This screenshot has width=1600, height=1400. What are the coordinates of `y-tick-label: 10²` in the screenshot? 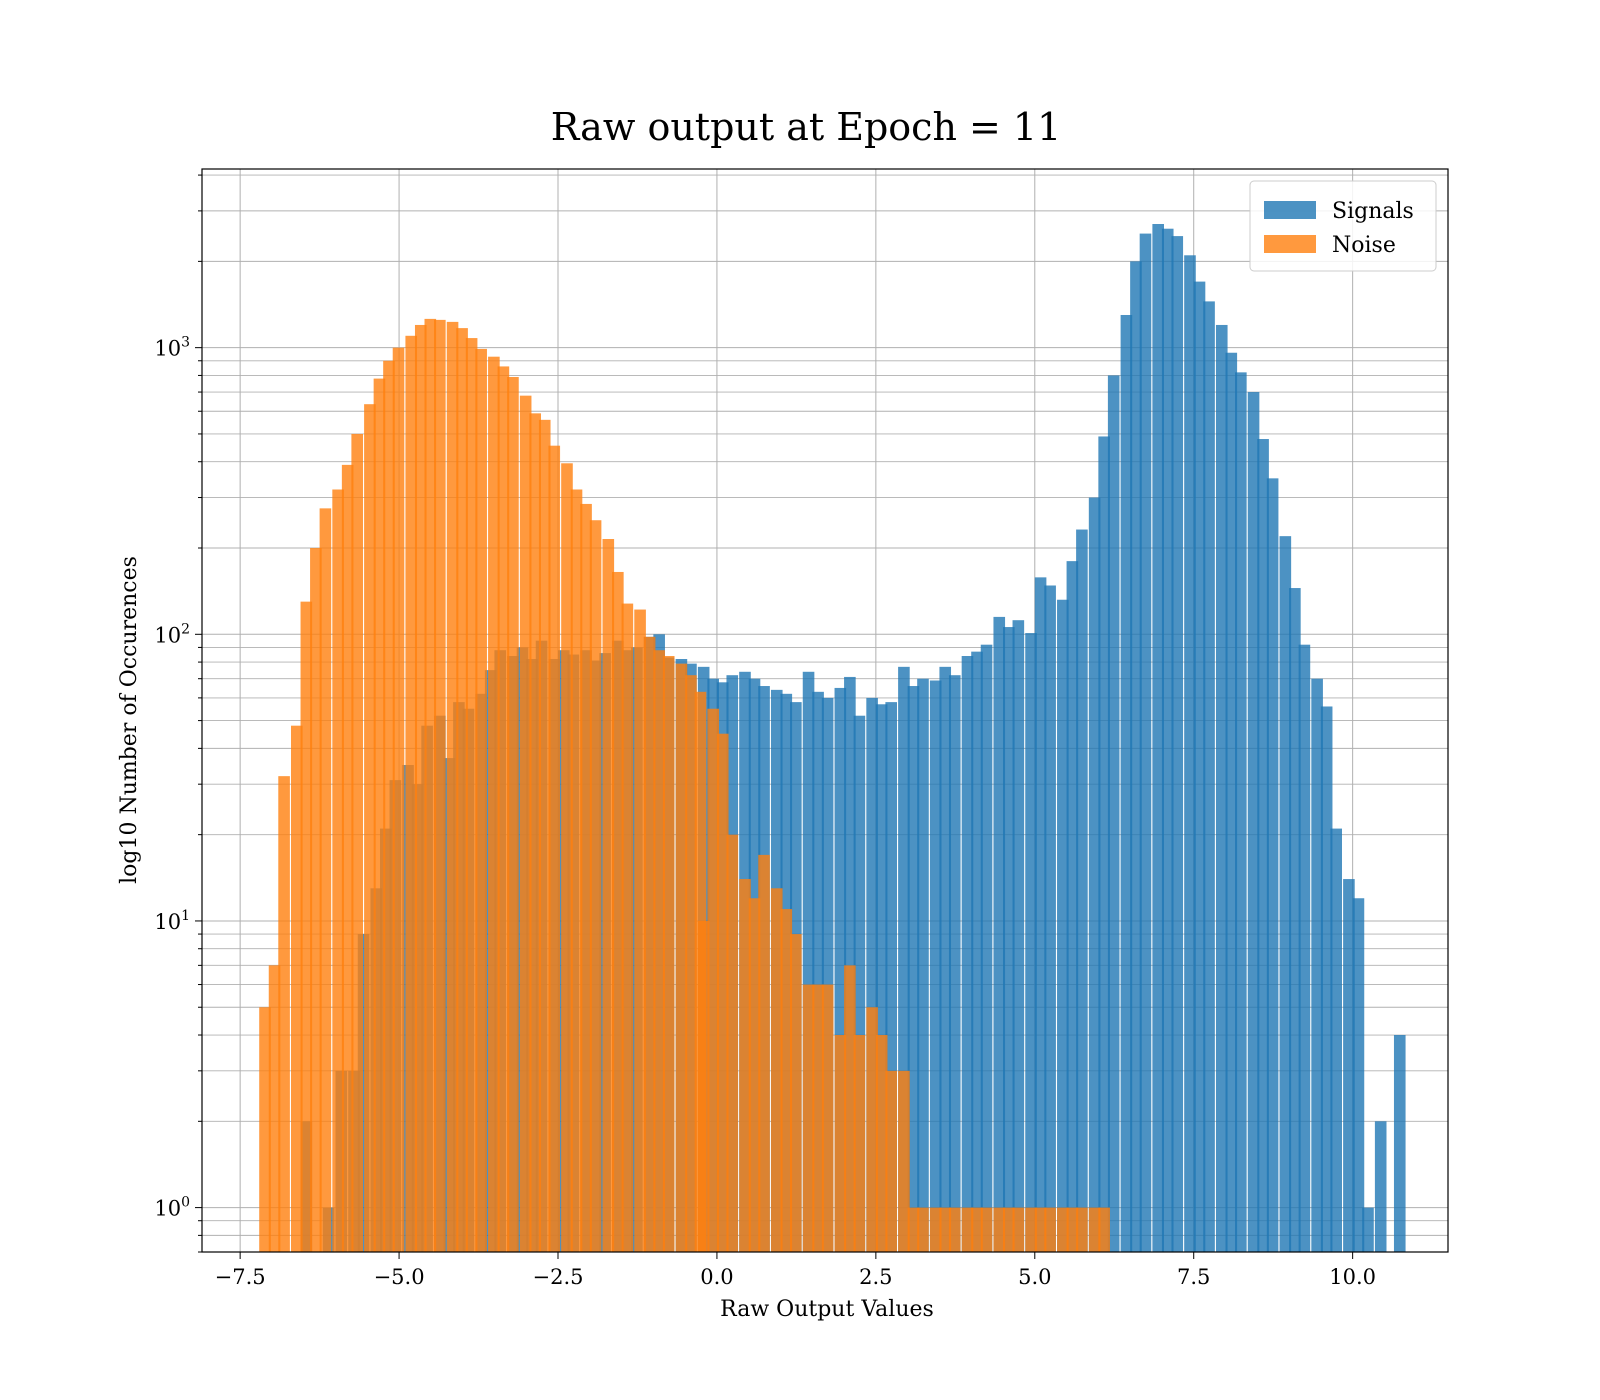 It's located at (172, 634).